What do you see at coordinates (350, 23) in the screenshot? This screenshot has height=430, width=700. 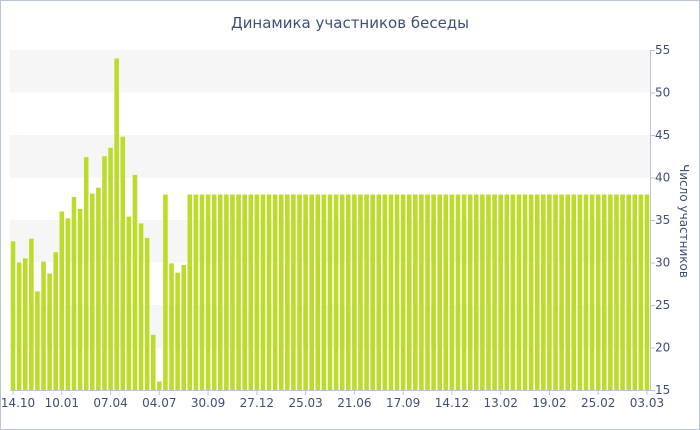 I see `chart-title: Динамика участников беседы` at bounding box center [350, 23].